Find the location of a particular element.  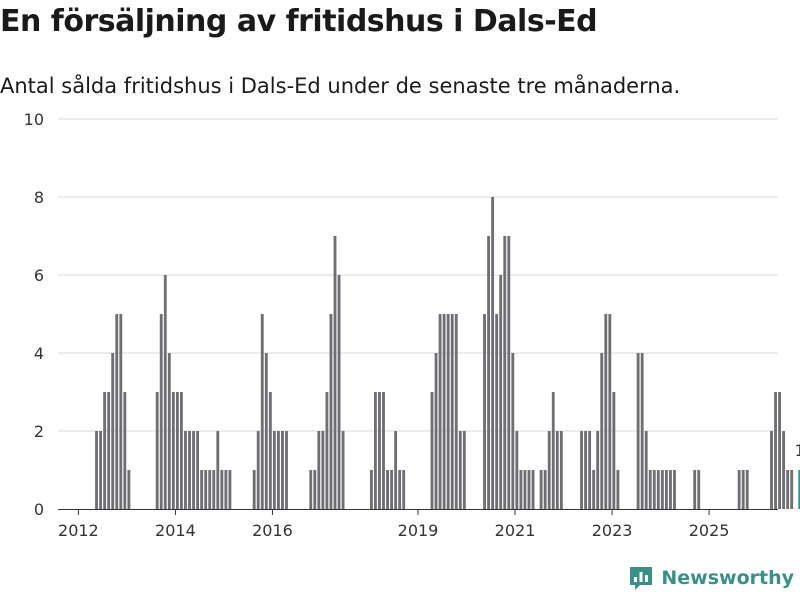

x-tick-label: 2016 is located at coordinates (272, 530).